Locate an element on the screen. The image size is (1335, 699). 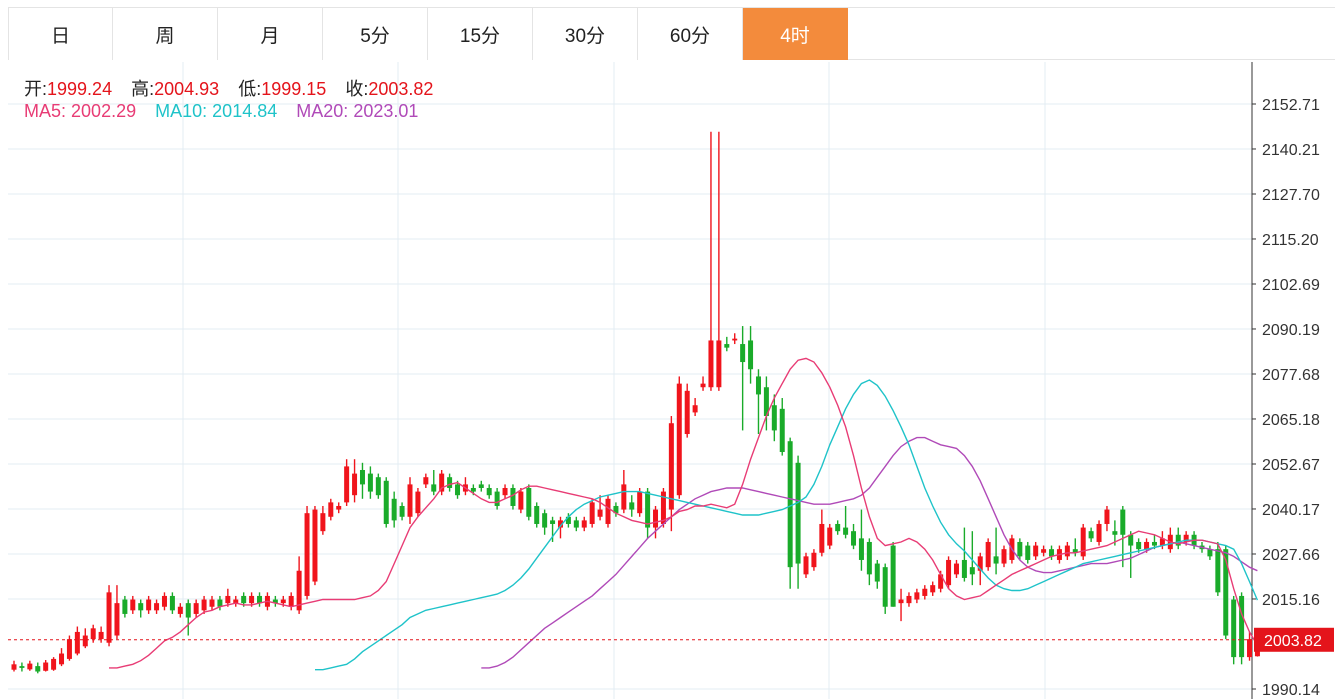
tab-4hour: 4时 is located at coordinates (795, 34).